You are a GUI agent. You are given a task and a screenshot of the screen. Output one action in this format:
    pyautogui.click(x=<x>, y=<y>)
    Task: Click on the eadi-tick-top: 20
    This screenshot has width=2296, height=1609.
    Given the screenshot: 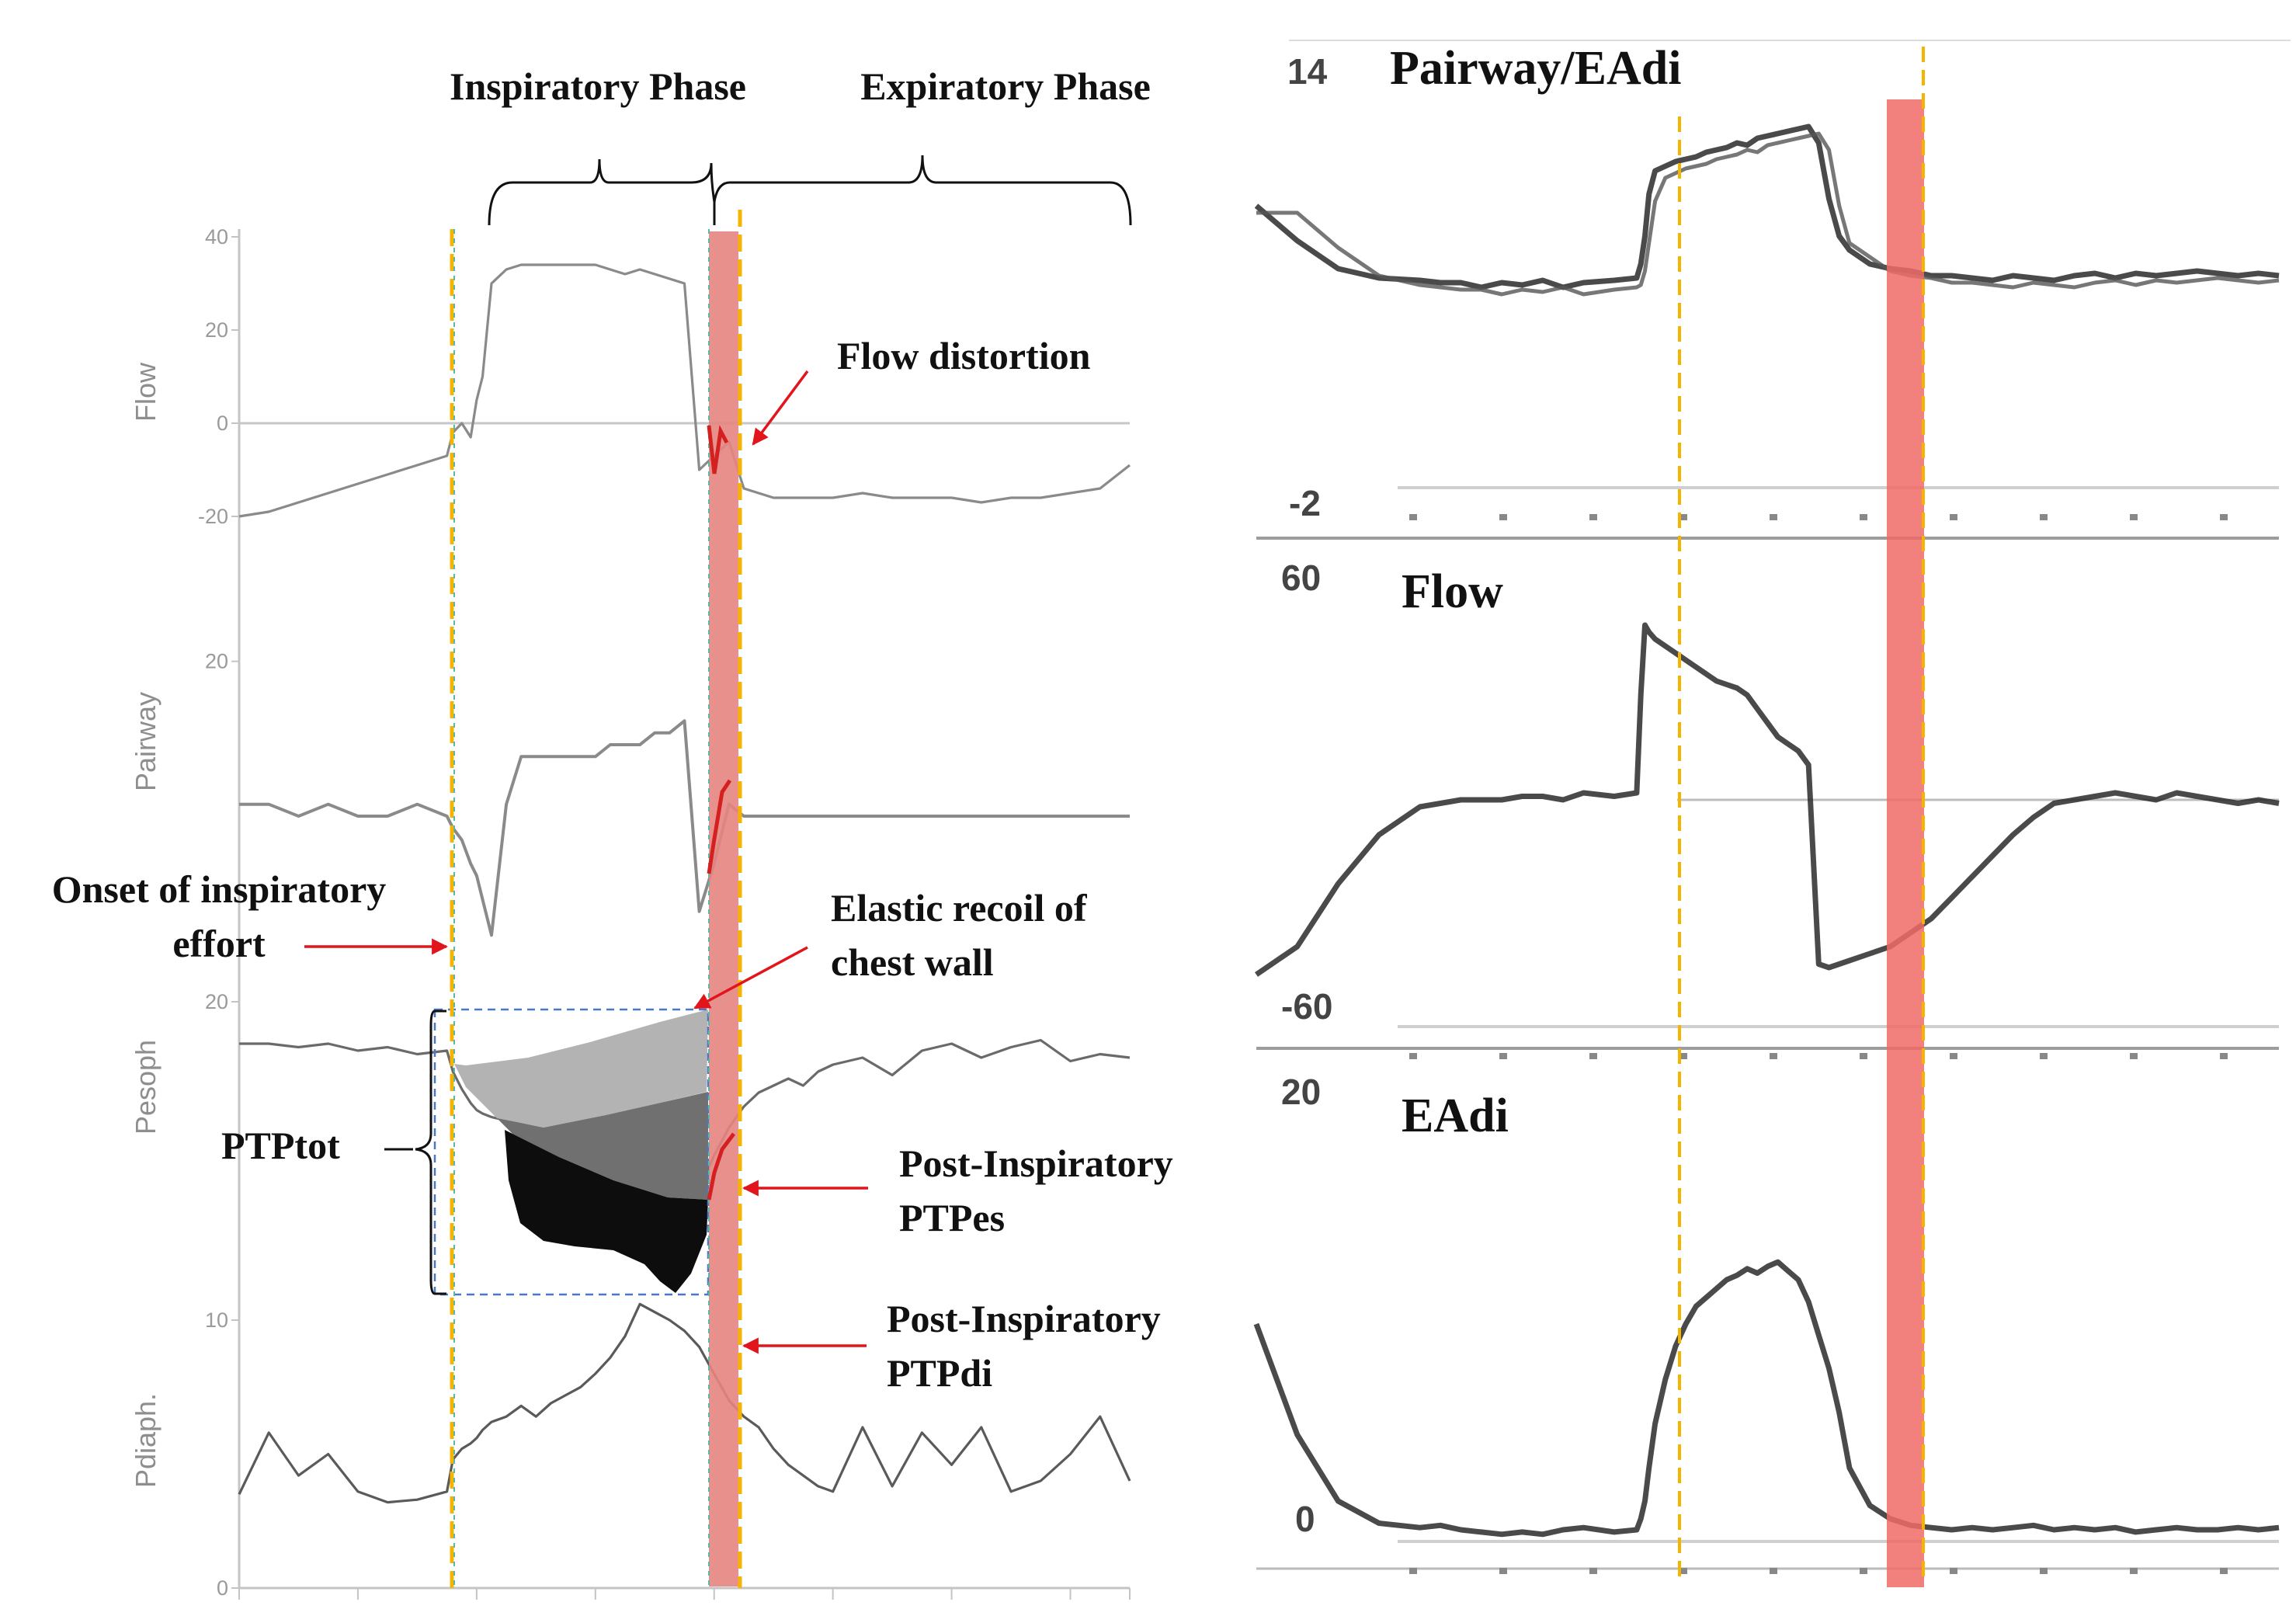 What is the action you would take?
    pyautogui.click(x=1301, y=1092)
    